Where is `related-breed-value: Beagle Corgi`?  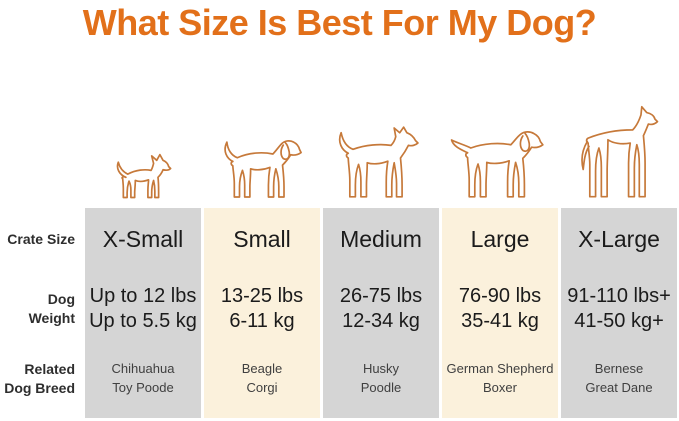
related-breed-value: Beagle Corgi is located at coordinates (262, 382).